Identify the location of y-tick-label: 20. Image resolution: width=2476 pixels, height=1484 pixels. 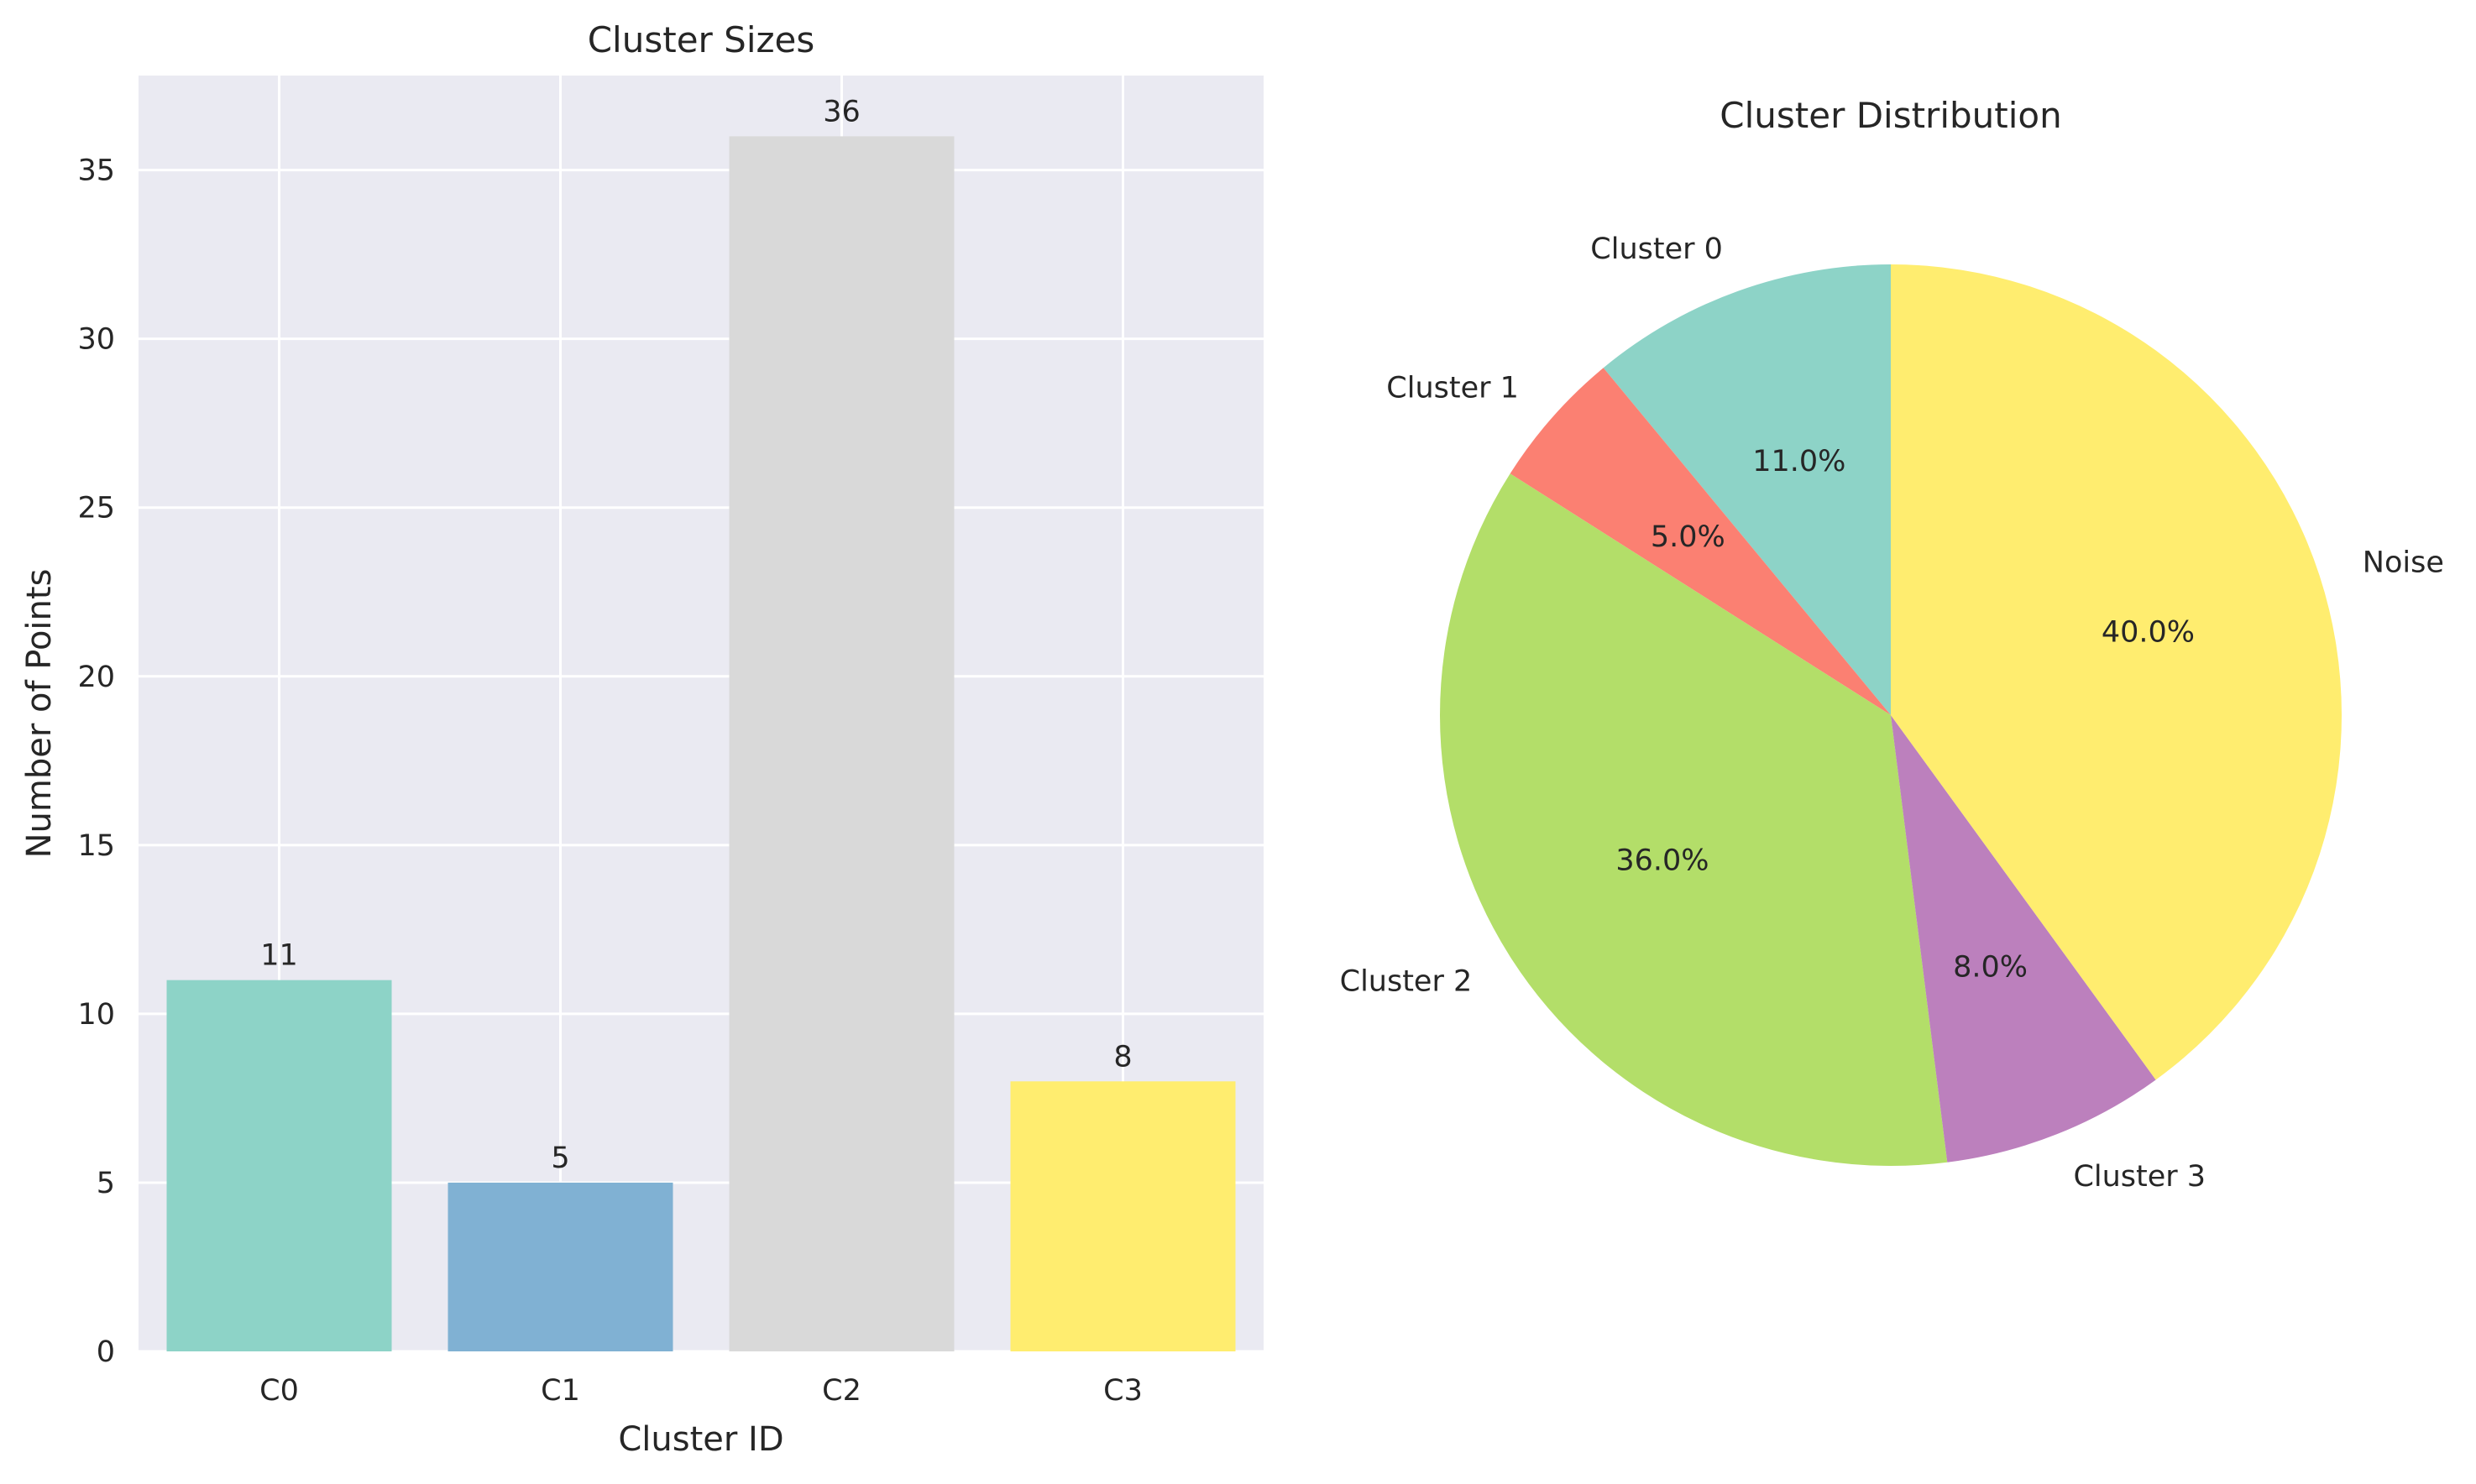
(96, 677).